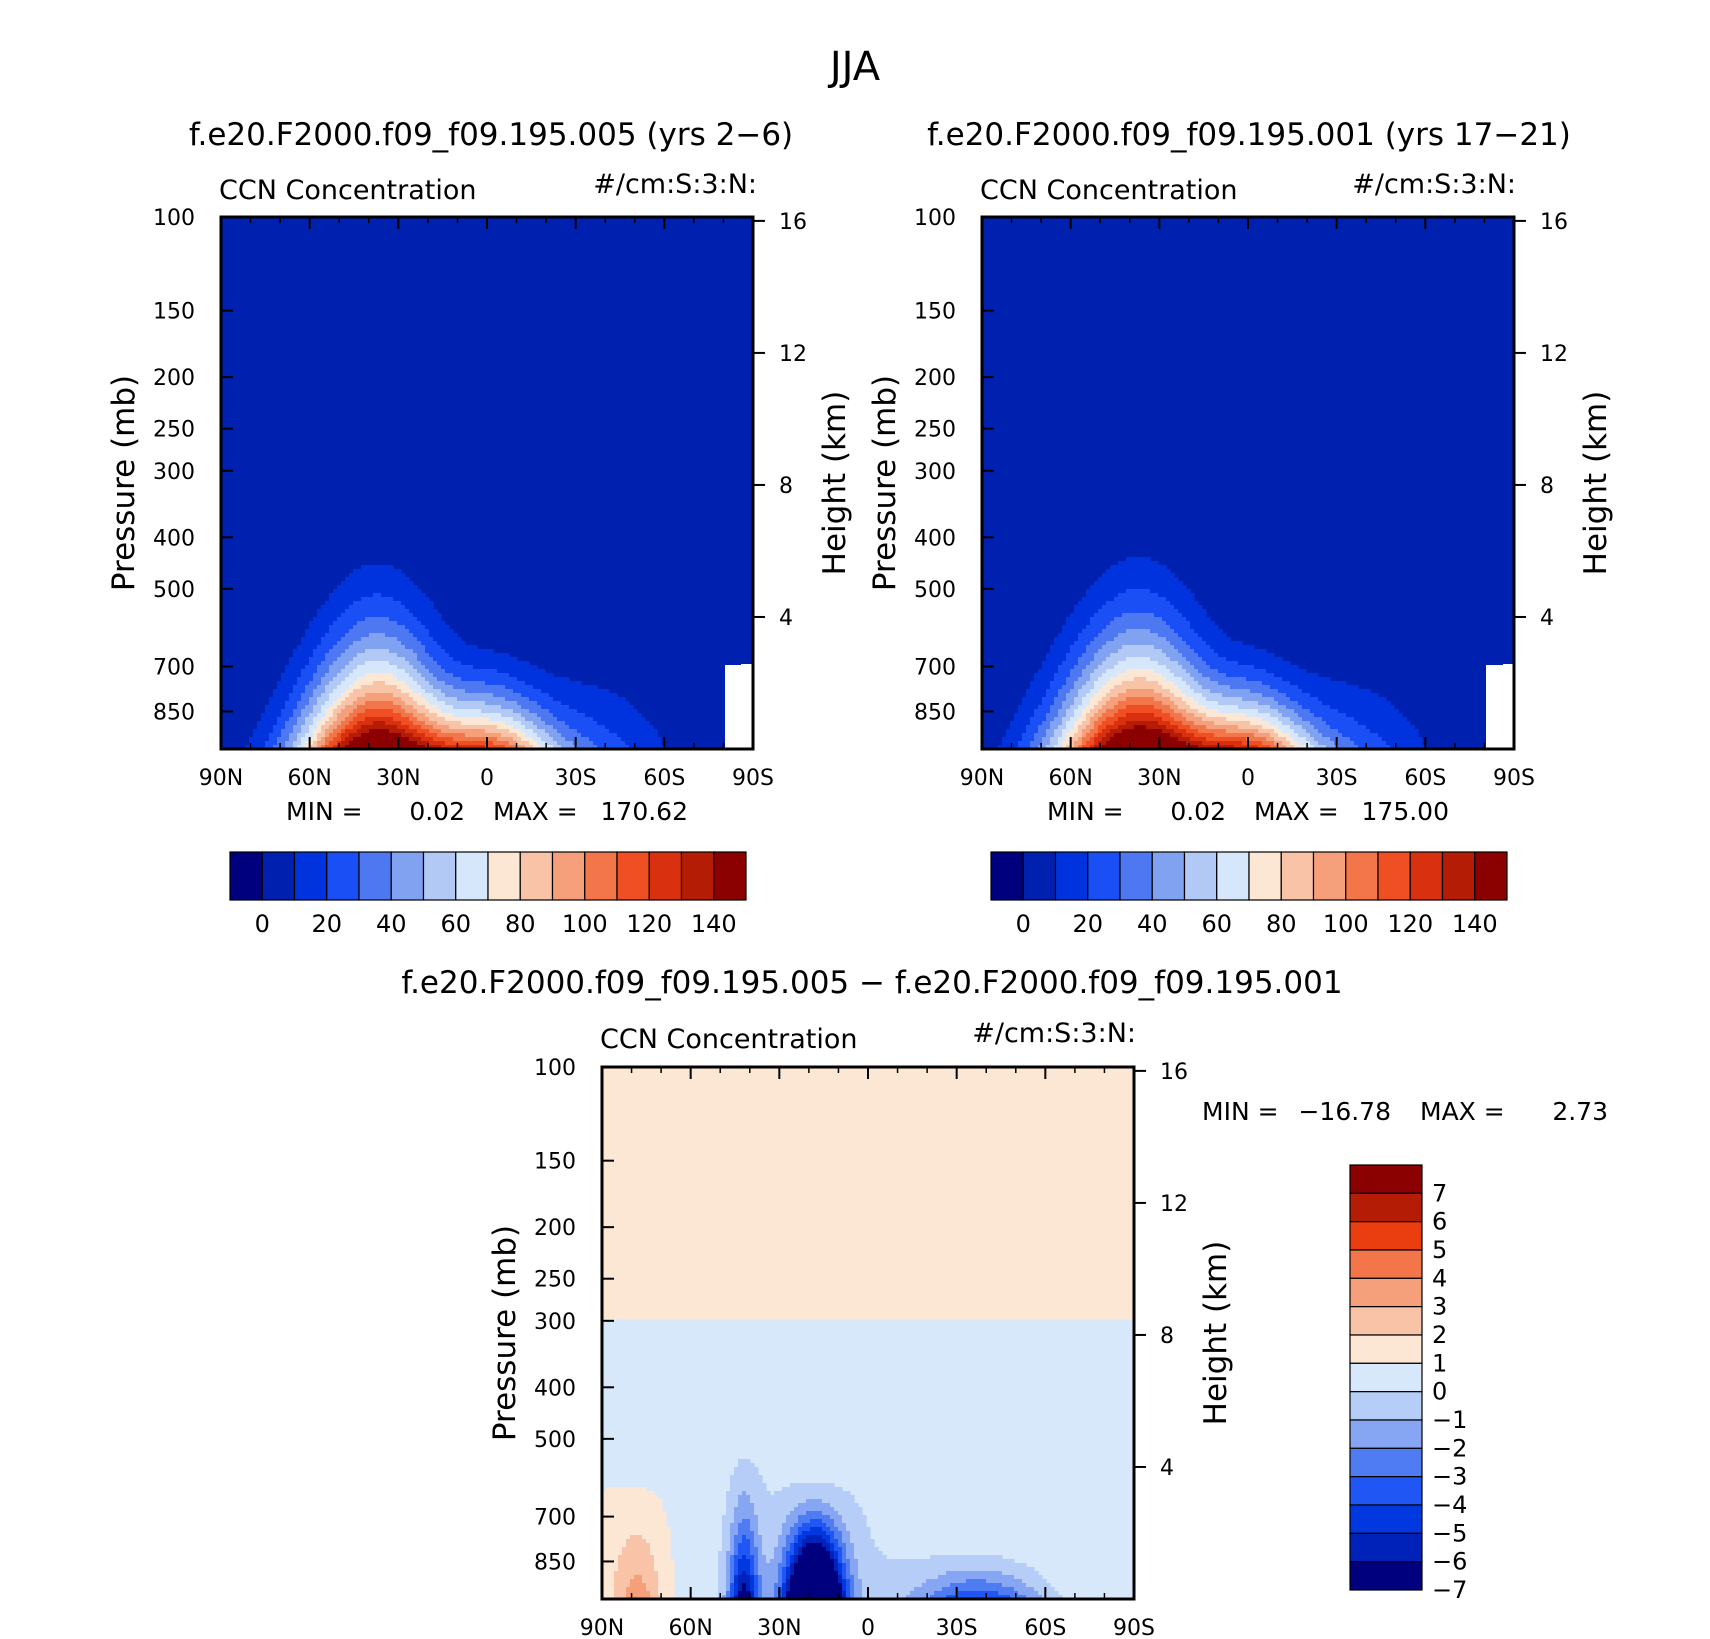 This screenshot has height=1639, width=1710. What do you see at coordinates (486, 504) in the screenshot?
I see `panel-1-xlabels: 90N 60N 30N 0 30S 60S 90S` at bounding box center [486, 504].